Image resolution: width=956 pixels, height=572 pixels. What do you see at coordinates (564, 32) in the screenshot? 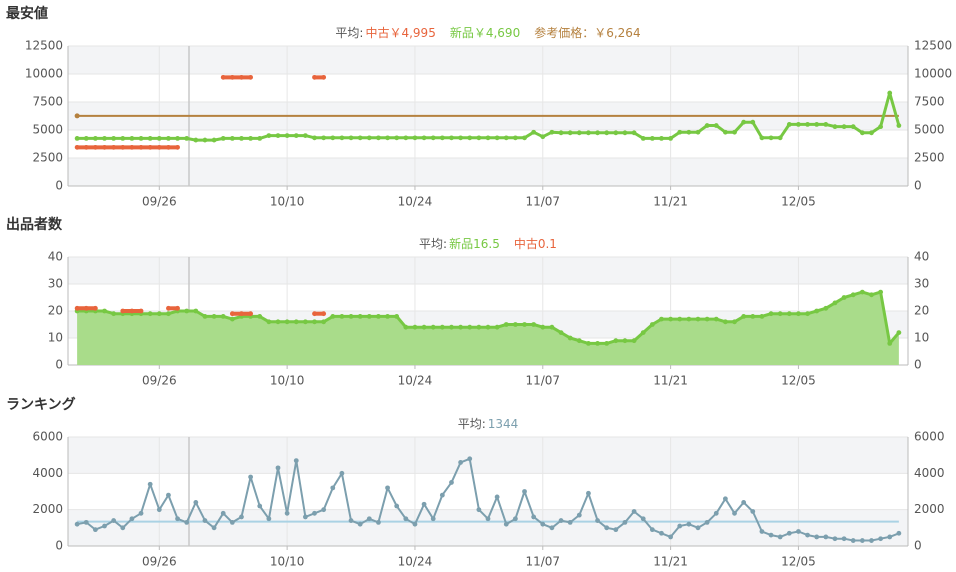
I see `reference-name: 参考価格：` at bounding box center [564, 32].